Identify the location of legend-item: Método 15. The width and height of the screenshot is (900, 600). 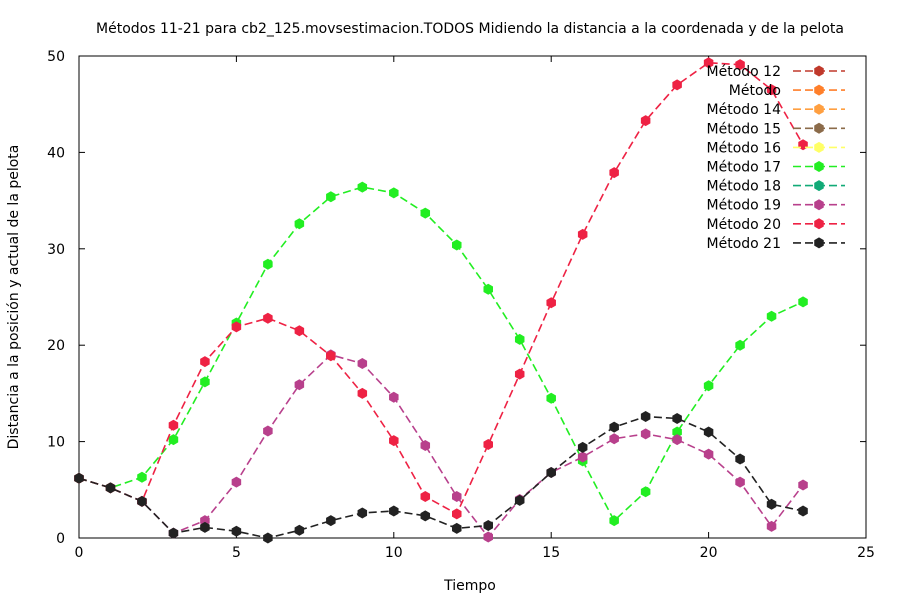
(776, 129).